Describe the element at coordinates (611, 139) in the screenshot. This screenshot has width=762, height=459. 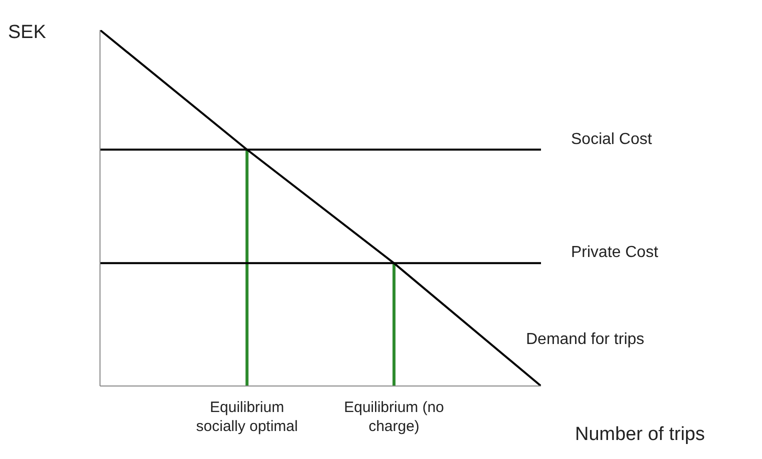
I see `series-label: Social Cost` at that location.